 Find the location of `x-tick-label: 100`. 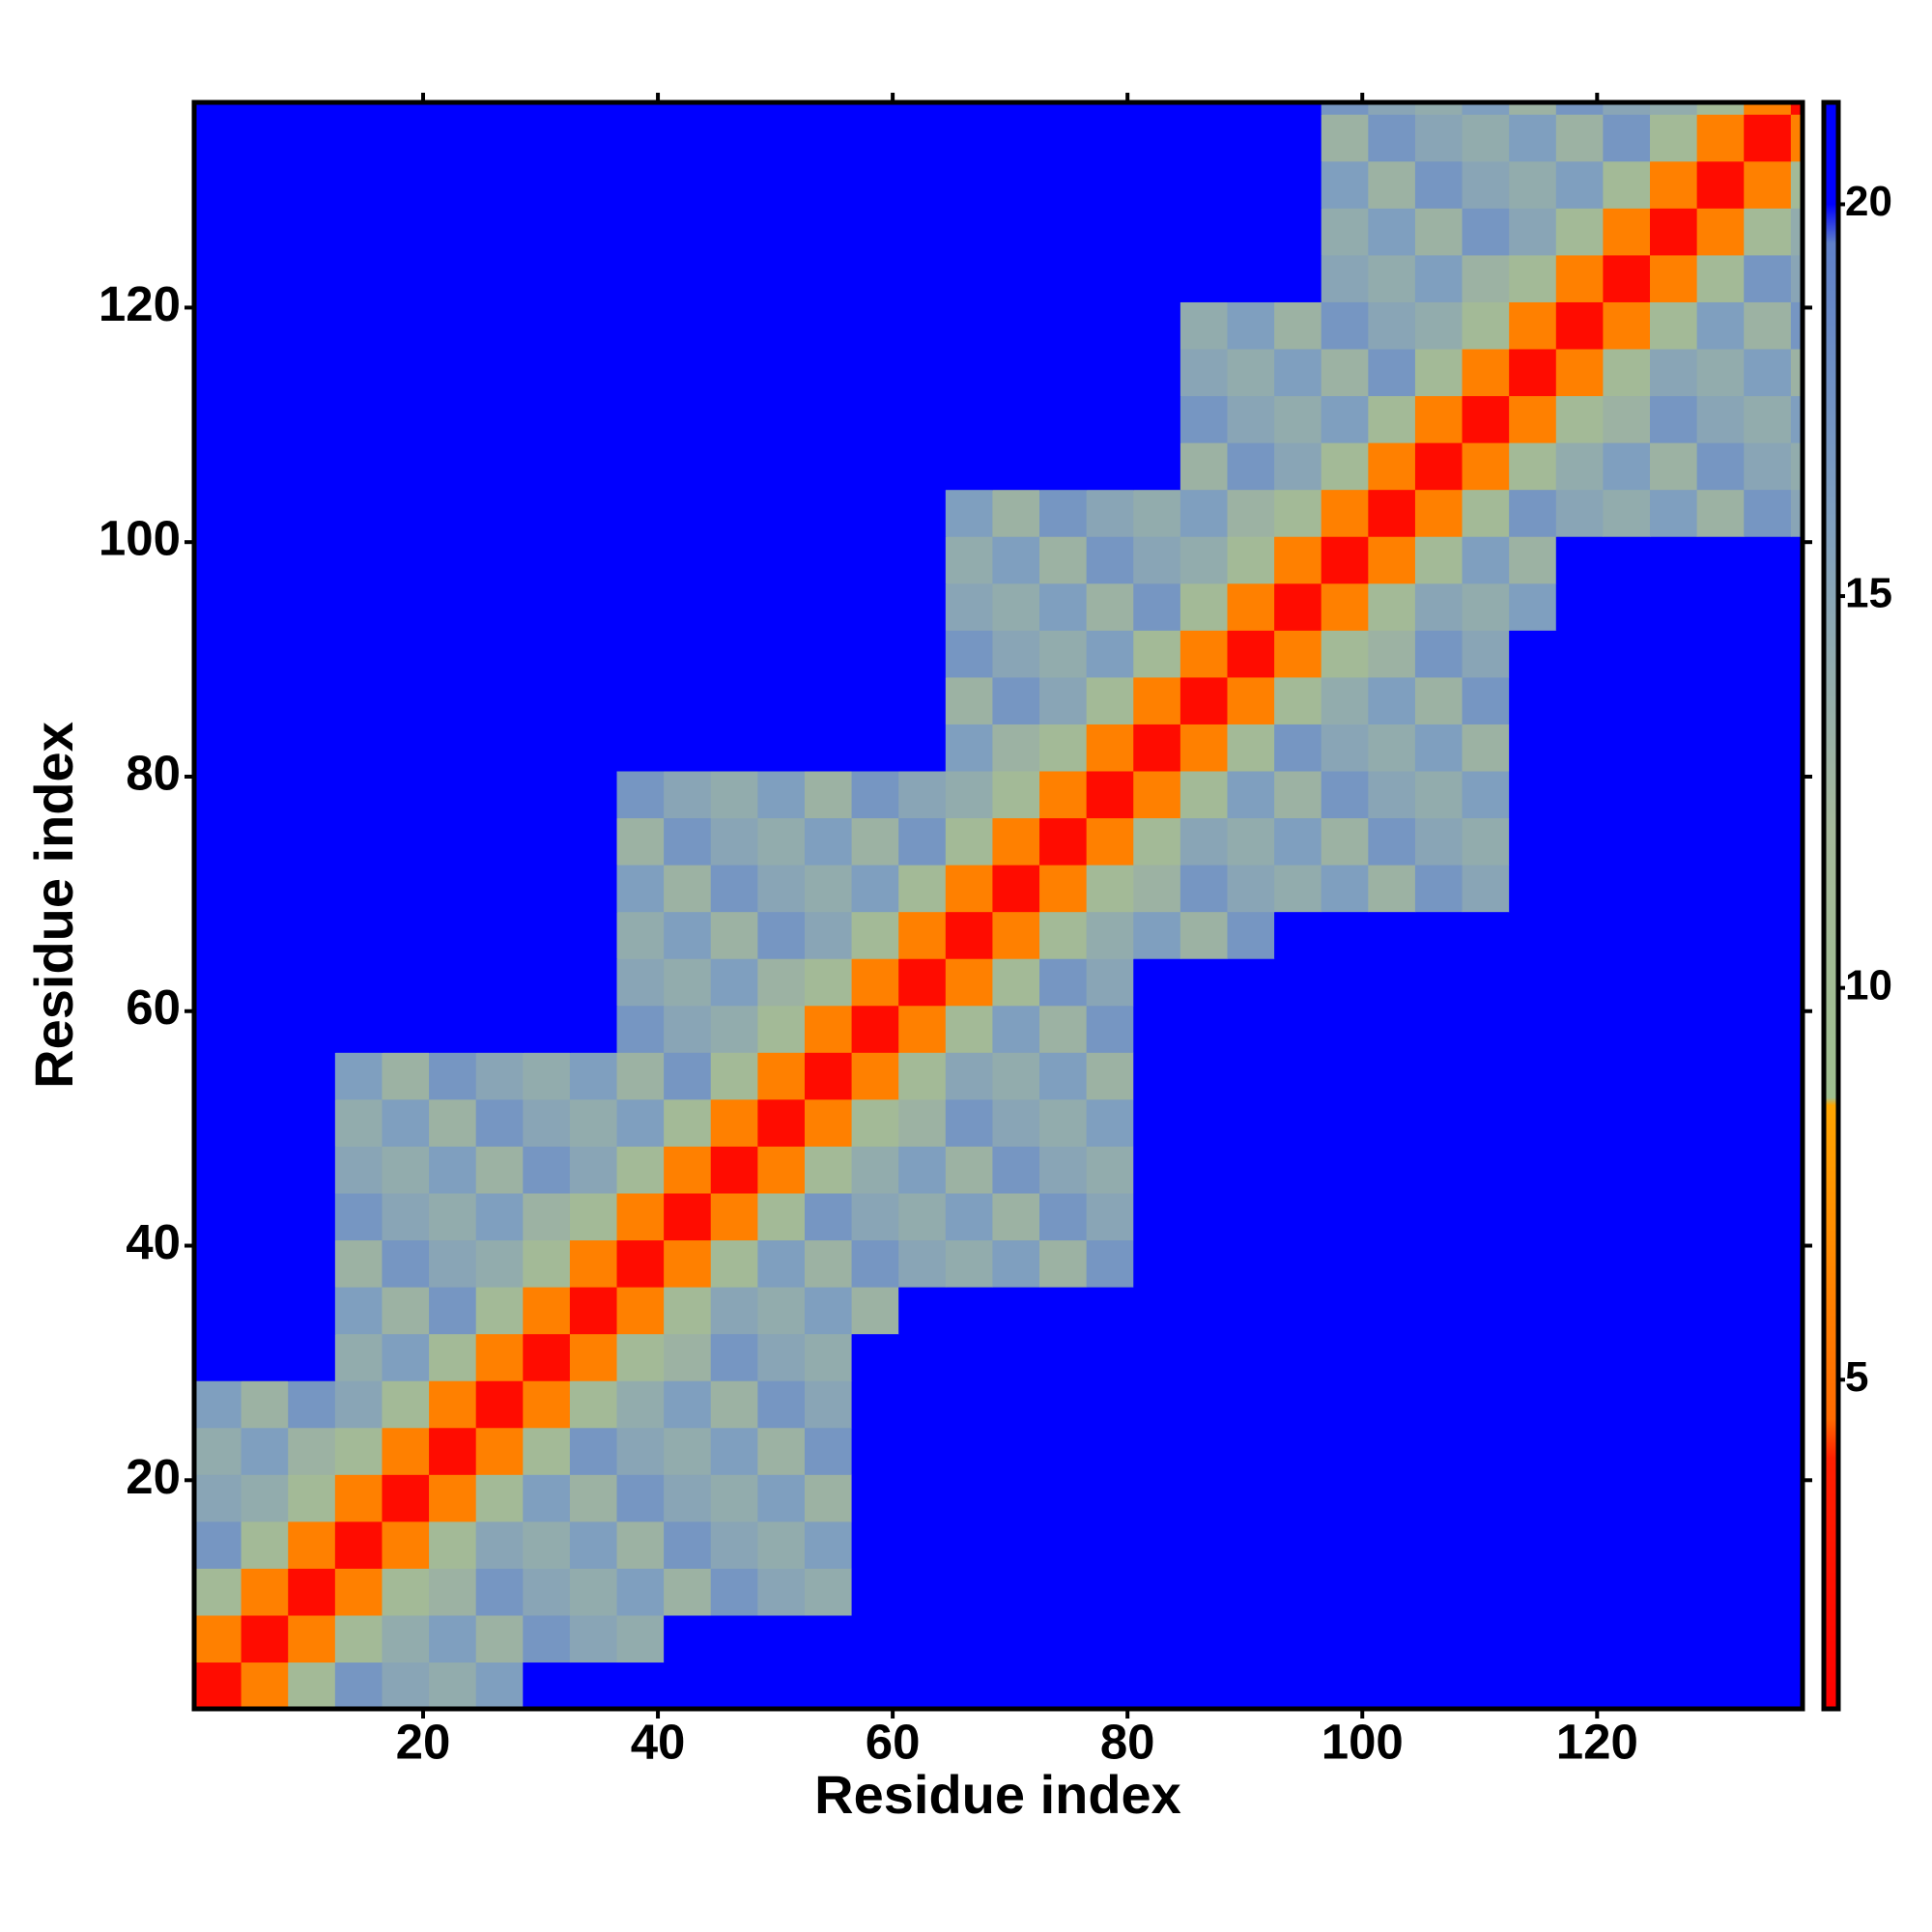

x-tick-label: 100 is located at coordinates (1362, 1741).